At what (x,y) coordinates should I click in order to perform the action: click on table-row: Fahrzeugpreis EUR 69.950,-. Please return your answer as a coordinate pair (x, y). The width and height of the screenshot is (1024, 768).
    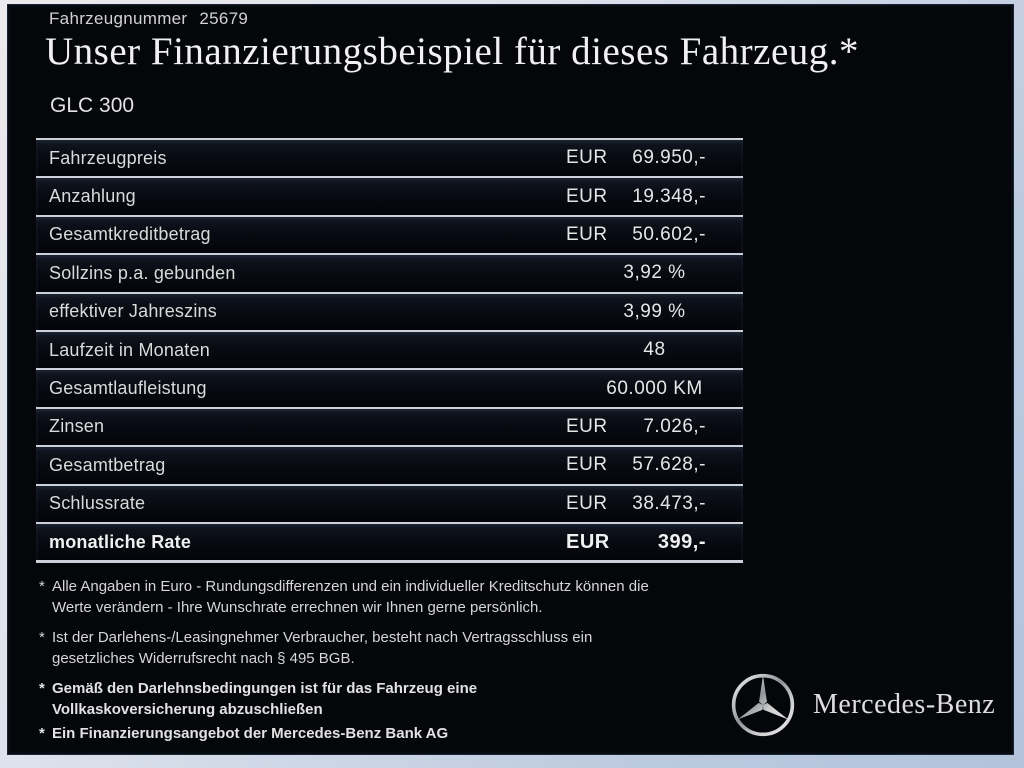
    Looking at the image, I should click on (389, 157).